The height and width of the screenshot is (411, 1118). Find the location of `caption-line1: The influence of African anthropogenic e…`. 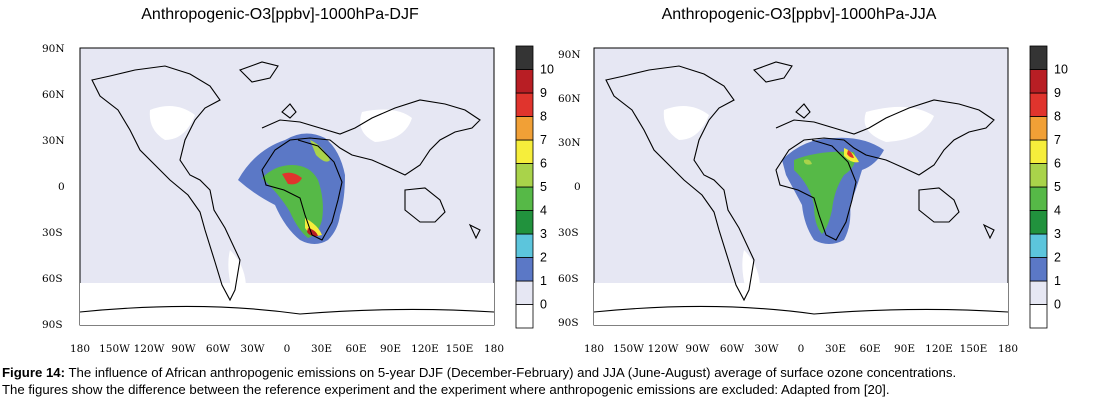

caption-line1: The influence of African anthropogenic e… is located at coordinates (511, 372).